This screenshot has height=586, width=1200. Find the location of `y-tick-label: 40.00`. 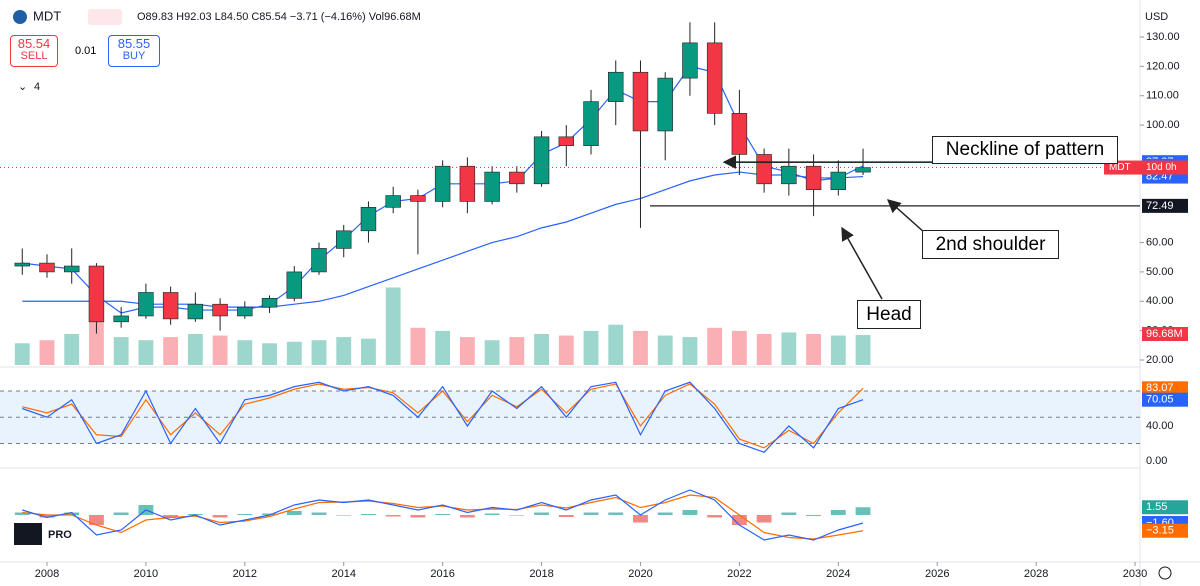

y-tick-label: 40.00 is located at coordinates (1160, 301).